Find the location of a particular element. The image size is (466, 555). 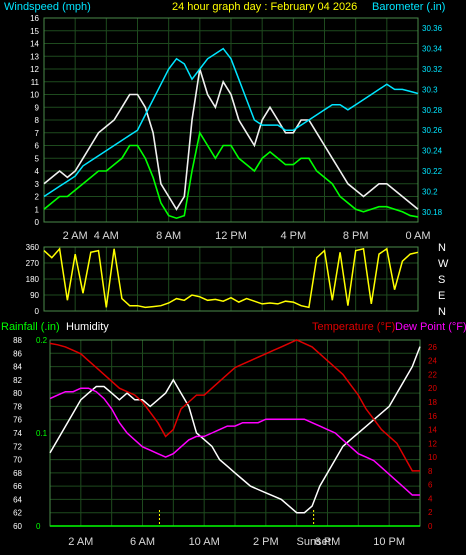

humidity-tick-label: 70 is located at coordinates (17, 460).